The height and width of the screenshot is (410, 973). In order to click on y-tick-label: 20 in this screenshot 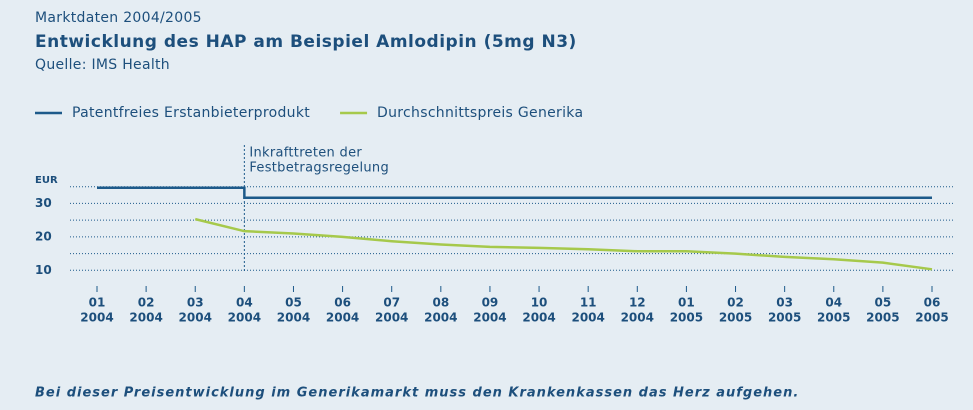, I will do `click(43, 236)`.